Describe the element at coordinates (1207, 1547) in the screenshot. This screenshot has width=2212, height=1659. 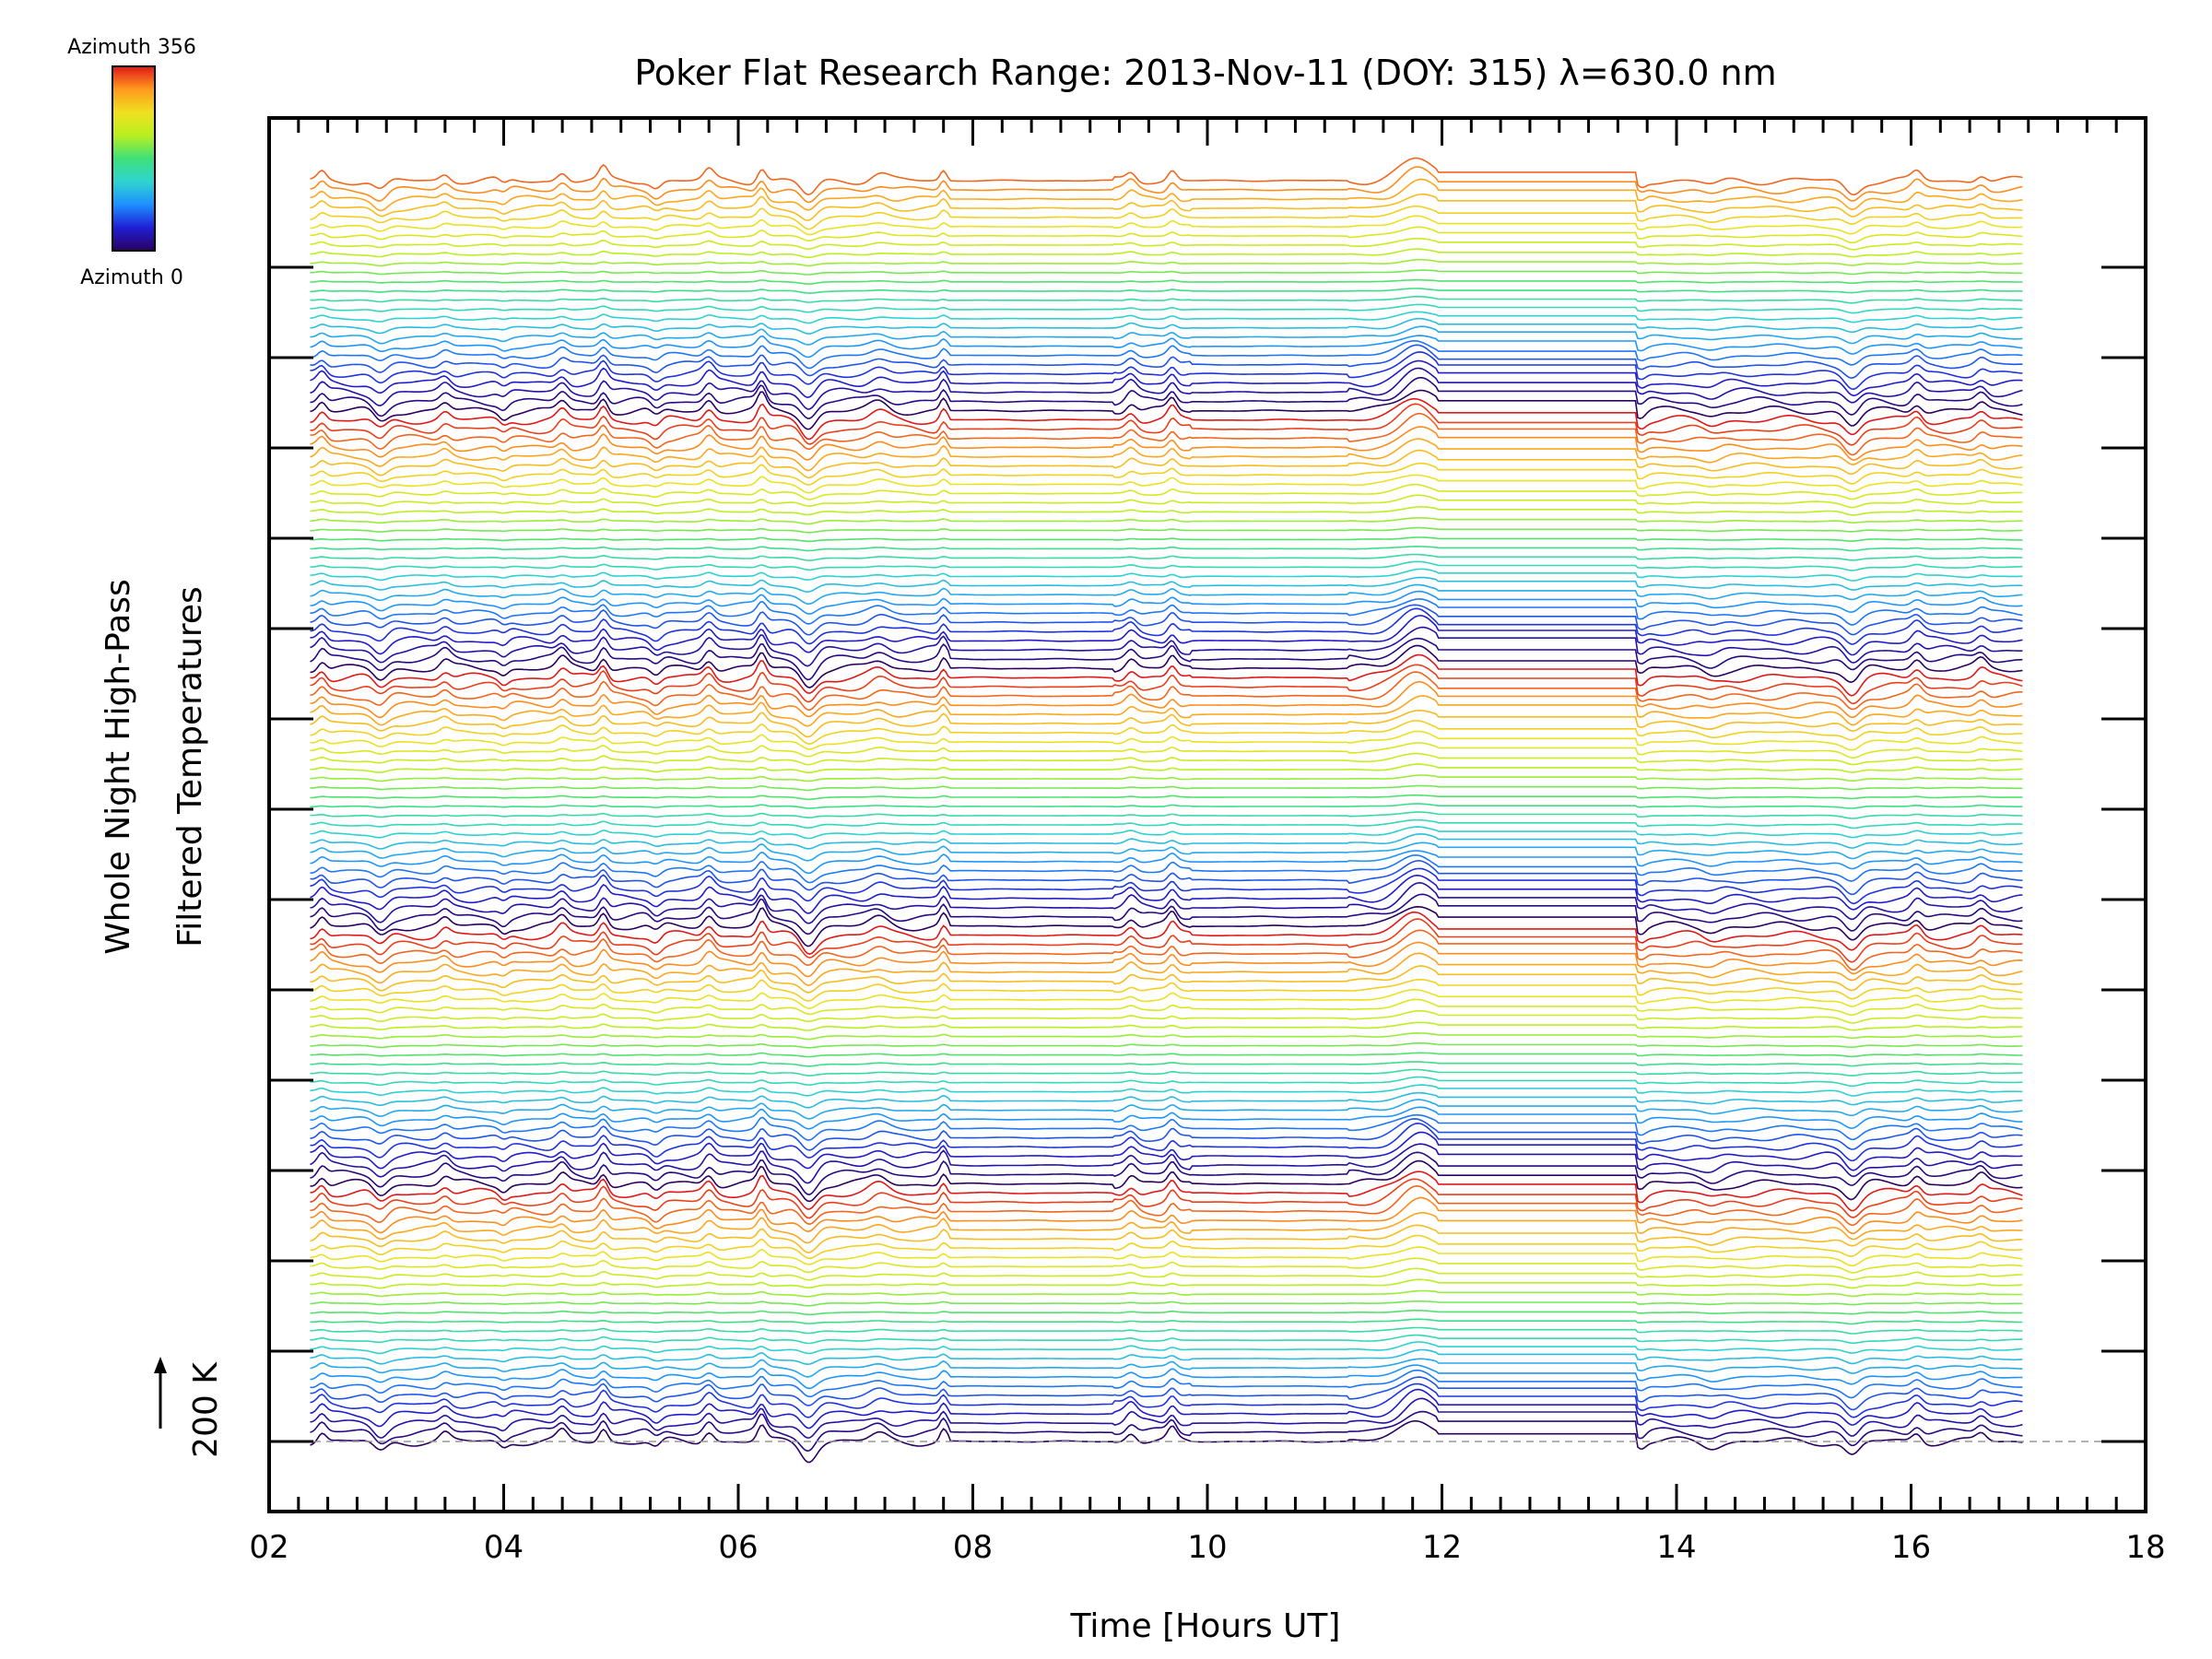
I see `x-tick-label: 10` at that location.